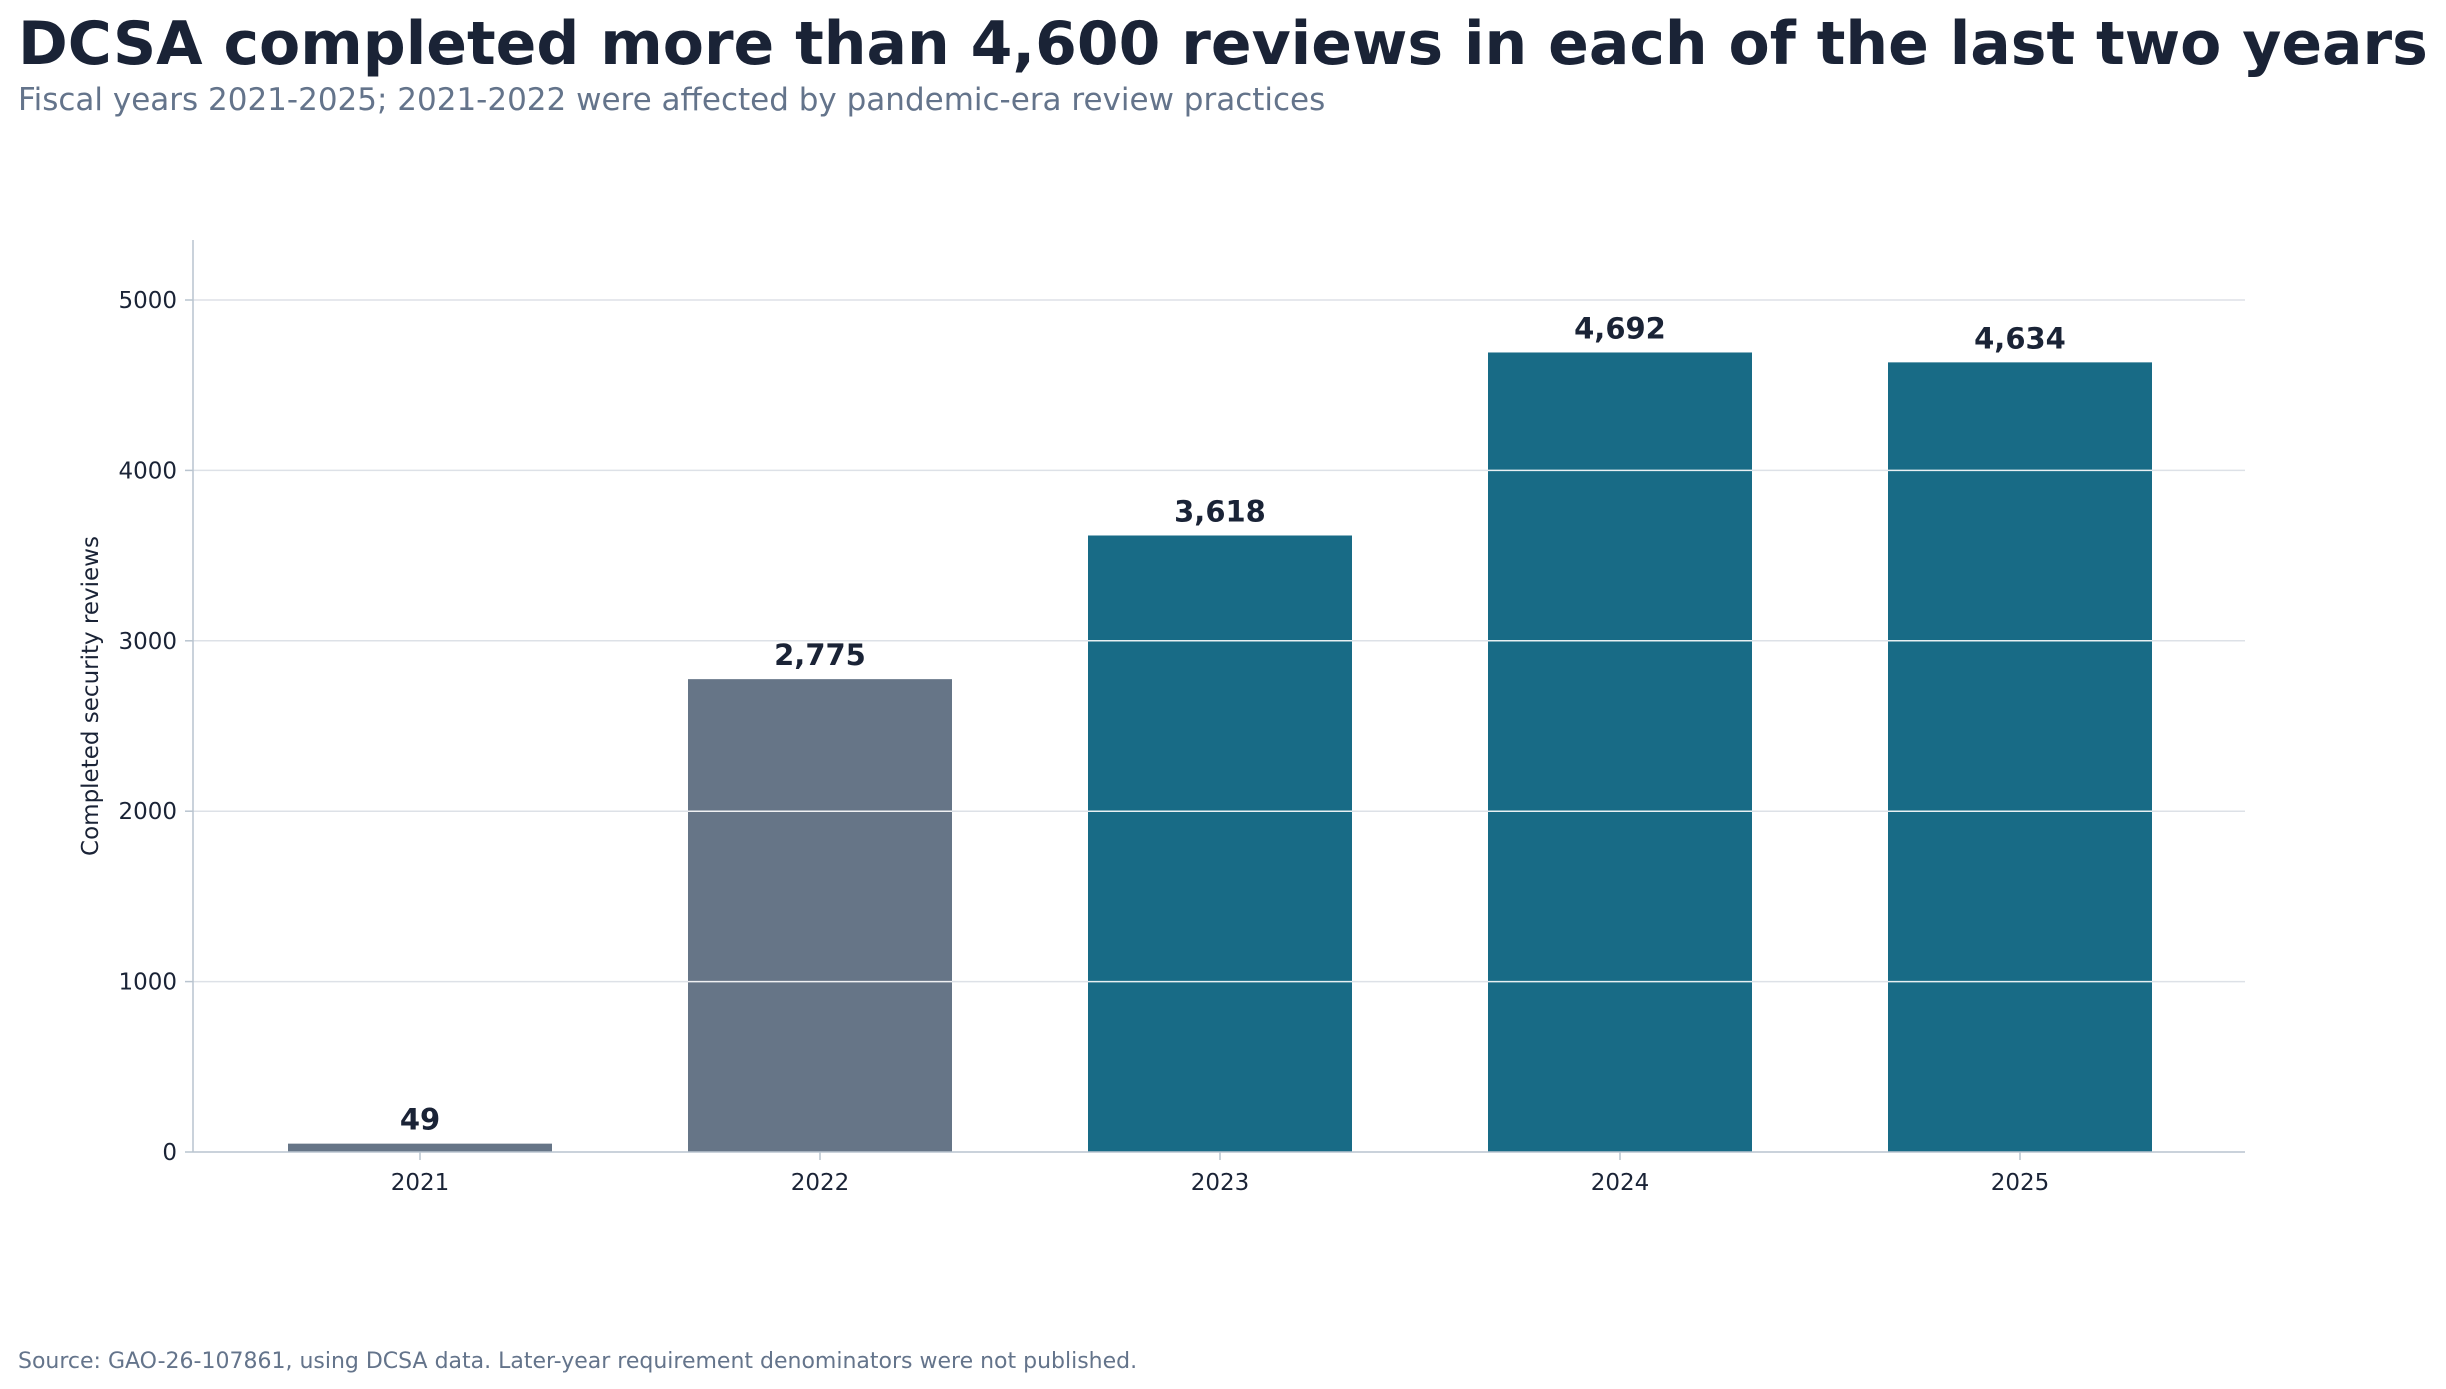  Describe the element at coordinates (820, 1183) in the screenshot. I see `x-tick-label-2022: 2022` at that location.